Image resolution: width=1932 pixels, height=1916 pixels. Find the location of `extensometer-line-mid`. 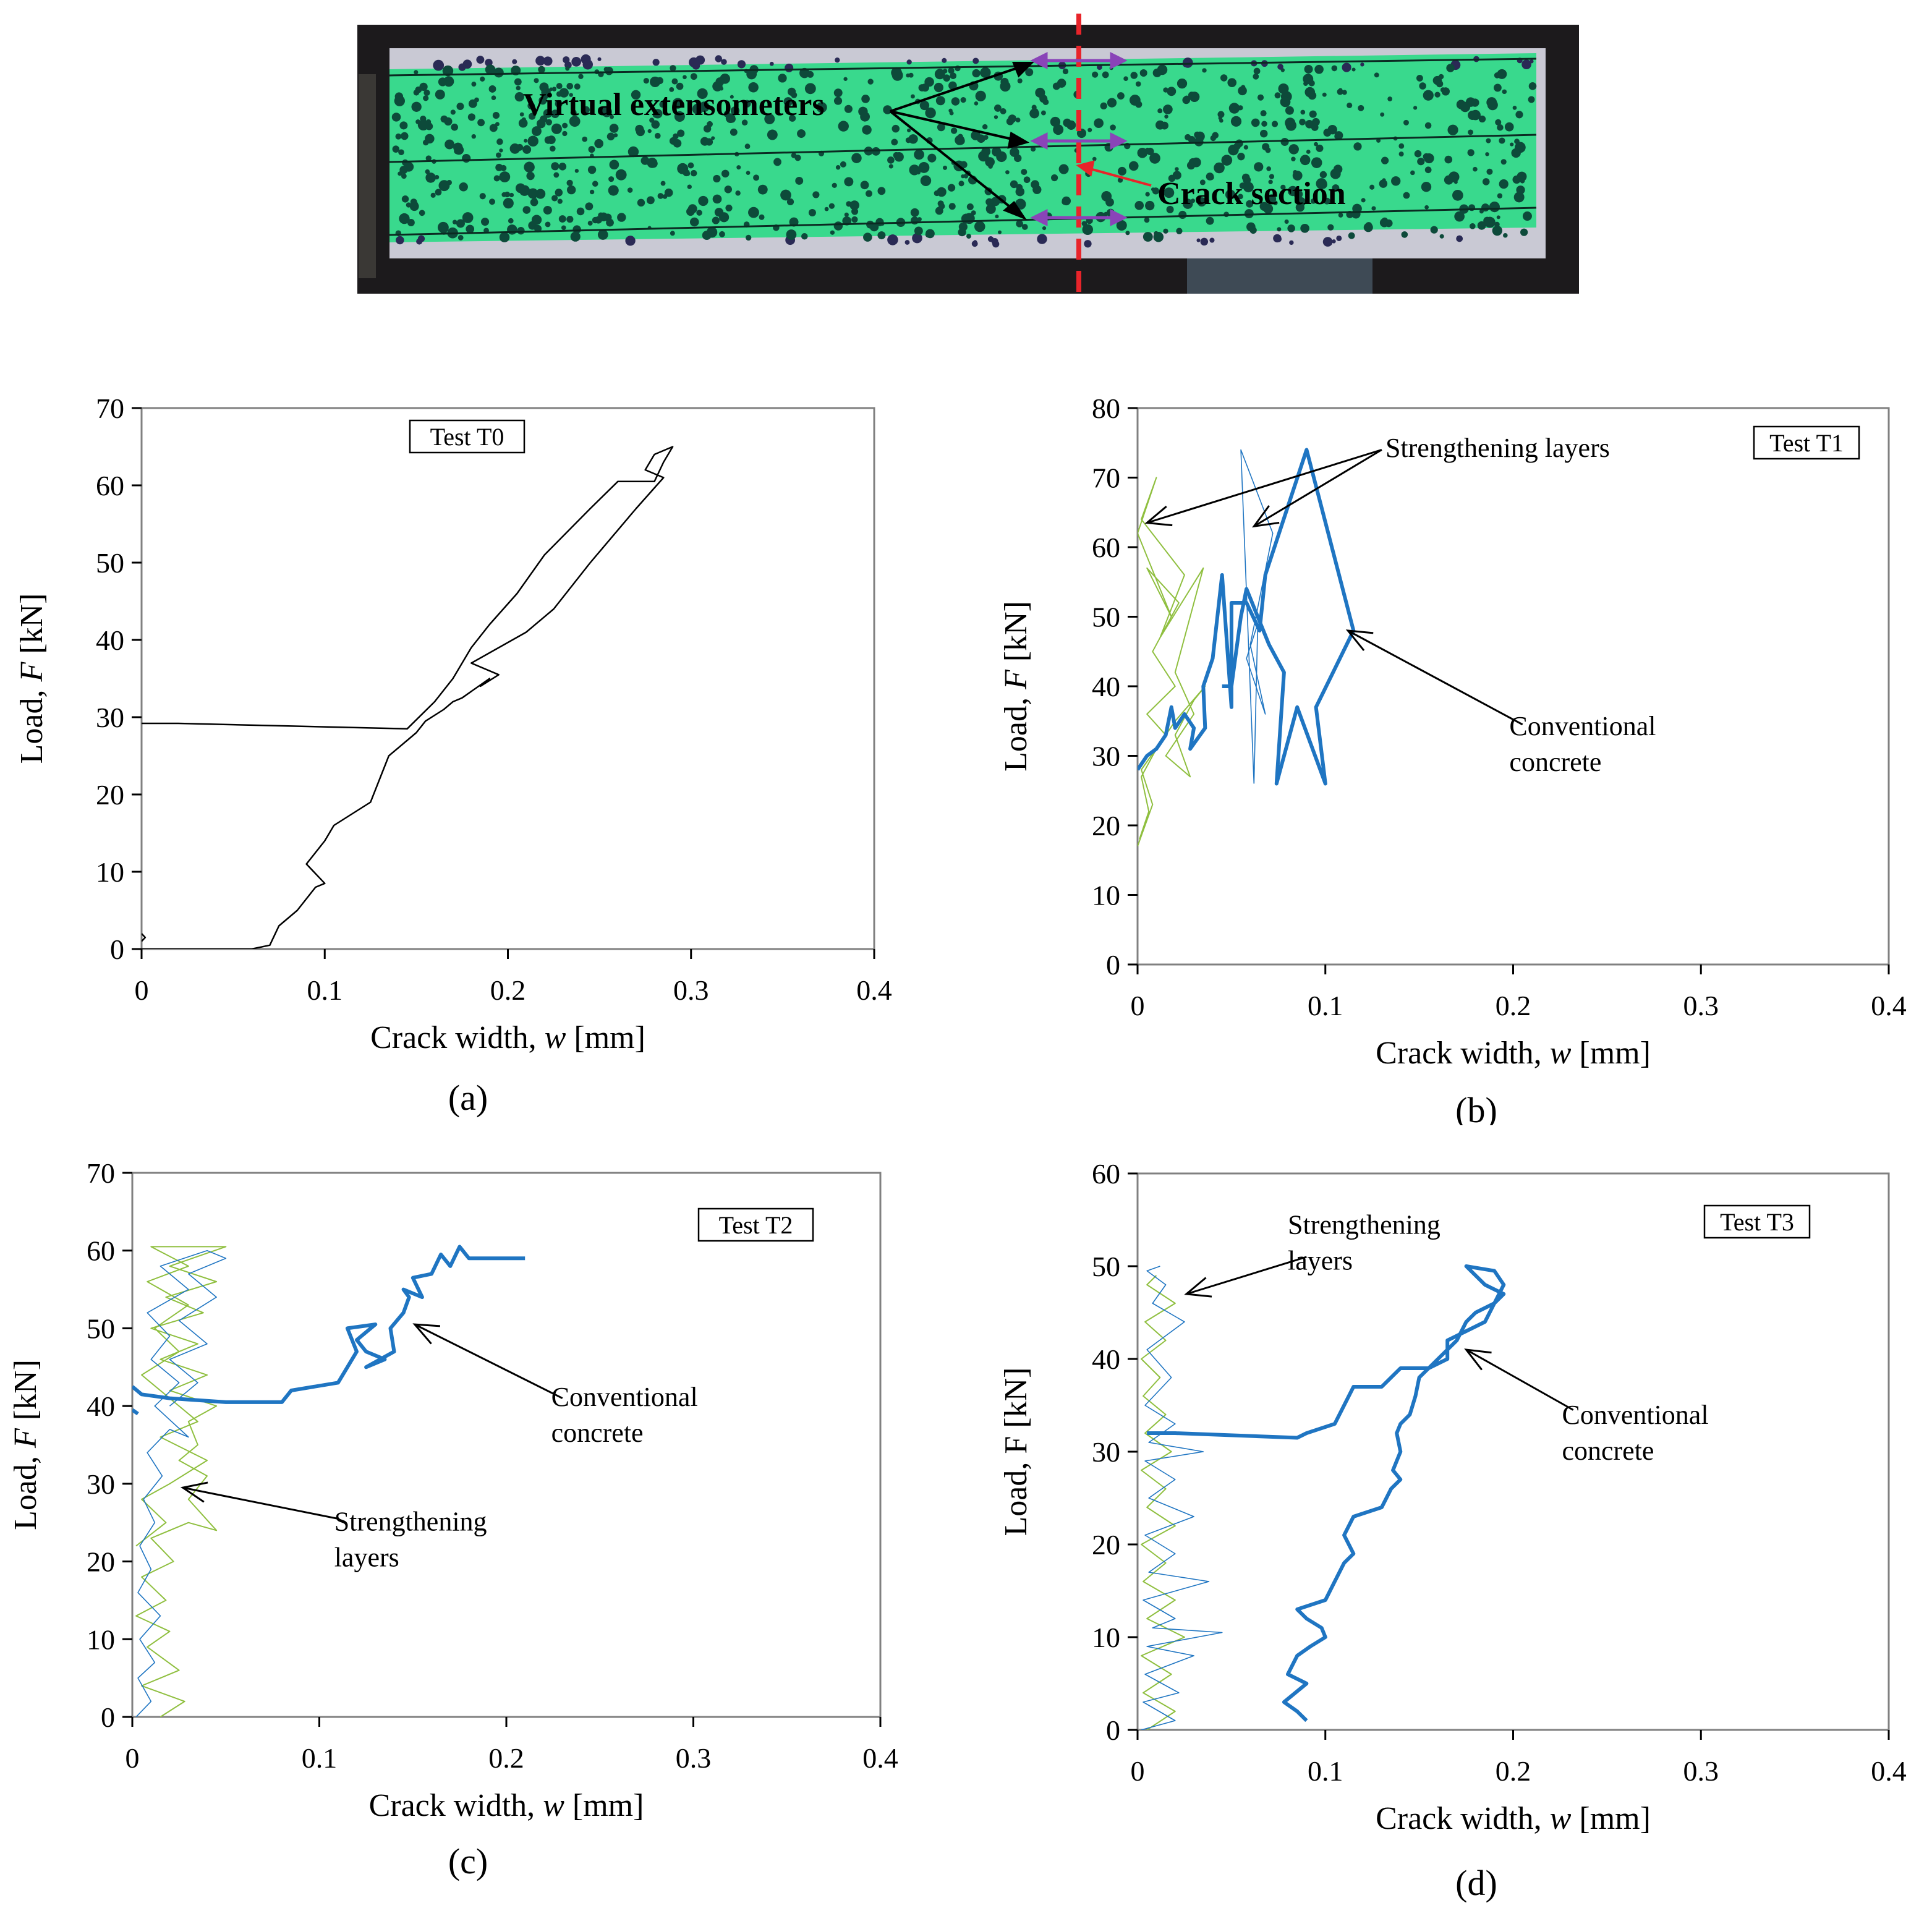

extensometer-line-mid is located at coordinates (963, 148).